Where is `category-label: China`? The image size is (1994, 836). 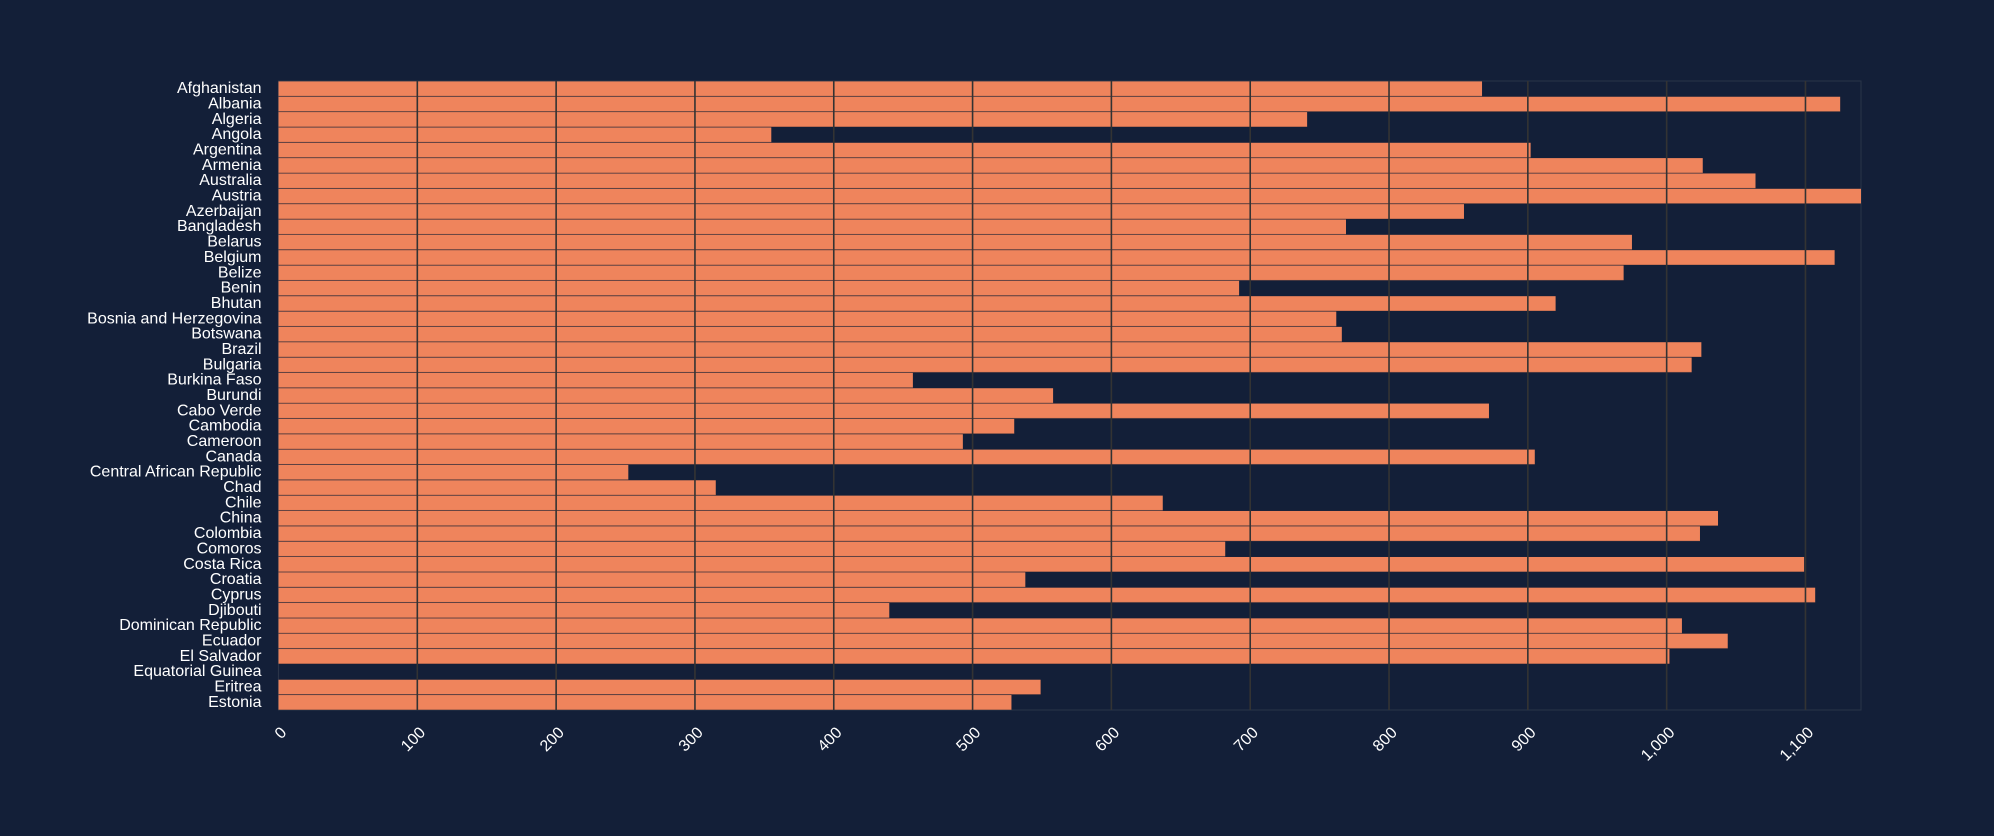
category-label: China is located at coordinates (241, 518).